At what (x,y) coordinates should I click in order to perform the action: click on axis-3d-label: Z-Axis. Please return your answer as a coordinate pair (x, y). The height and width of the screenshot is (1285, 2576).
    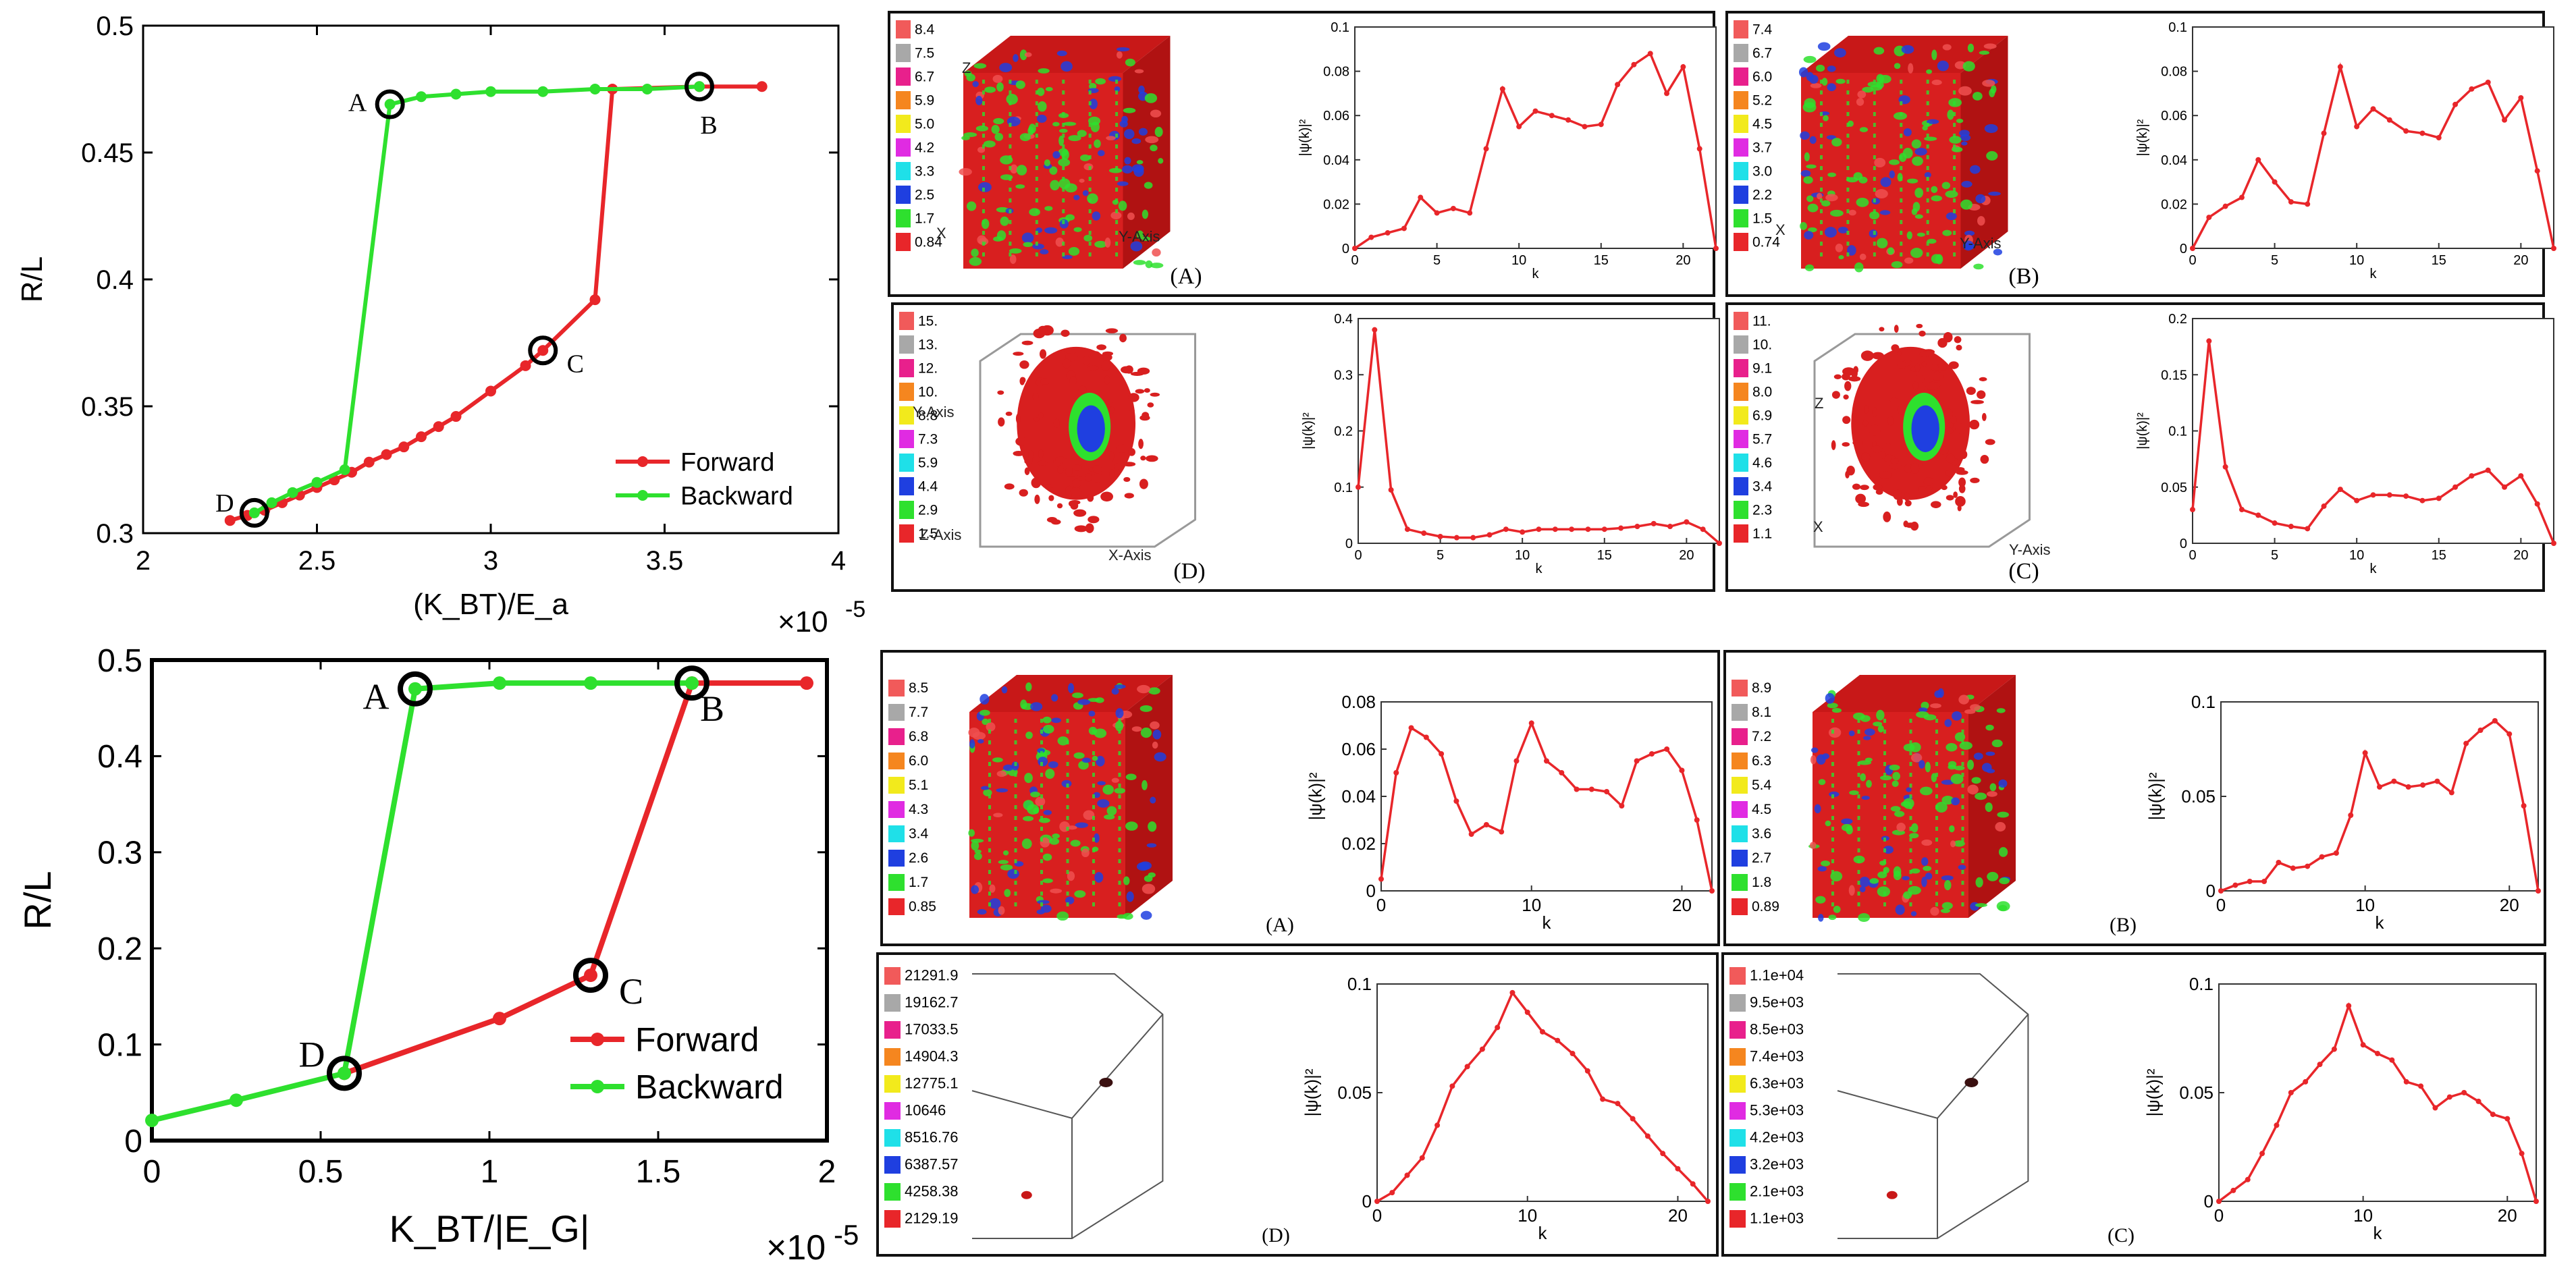
    Looking at the image, I should click on (940, 534).